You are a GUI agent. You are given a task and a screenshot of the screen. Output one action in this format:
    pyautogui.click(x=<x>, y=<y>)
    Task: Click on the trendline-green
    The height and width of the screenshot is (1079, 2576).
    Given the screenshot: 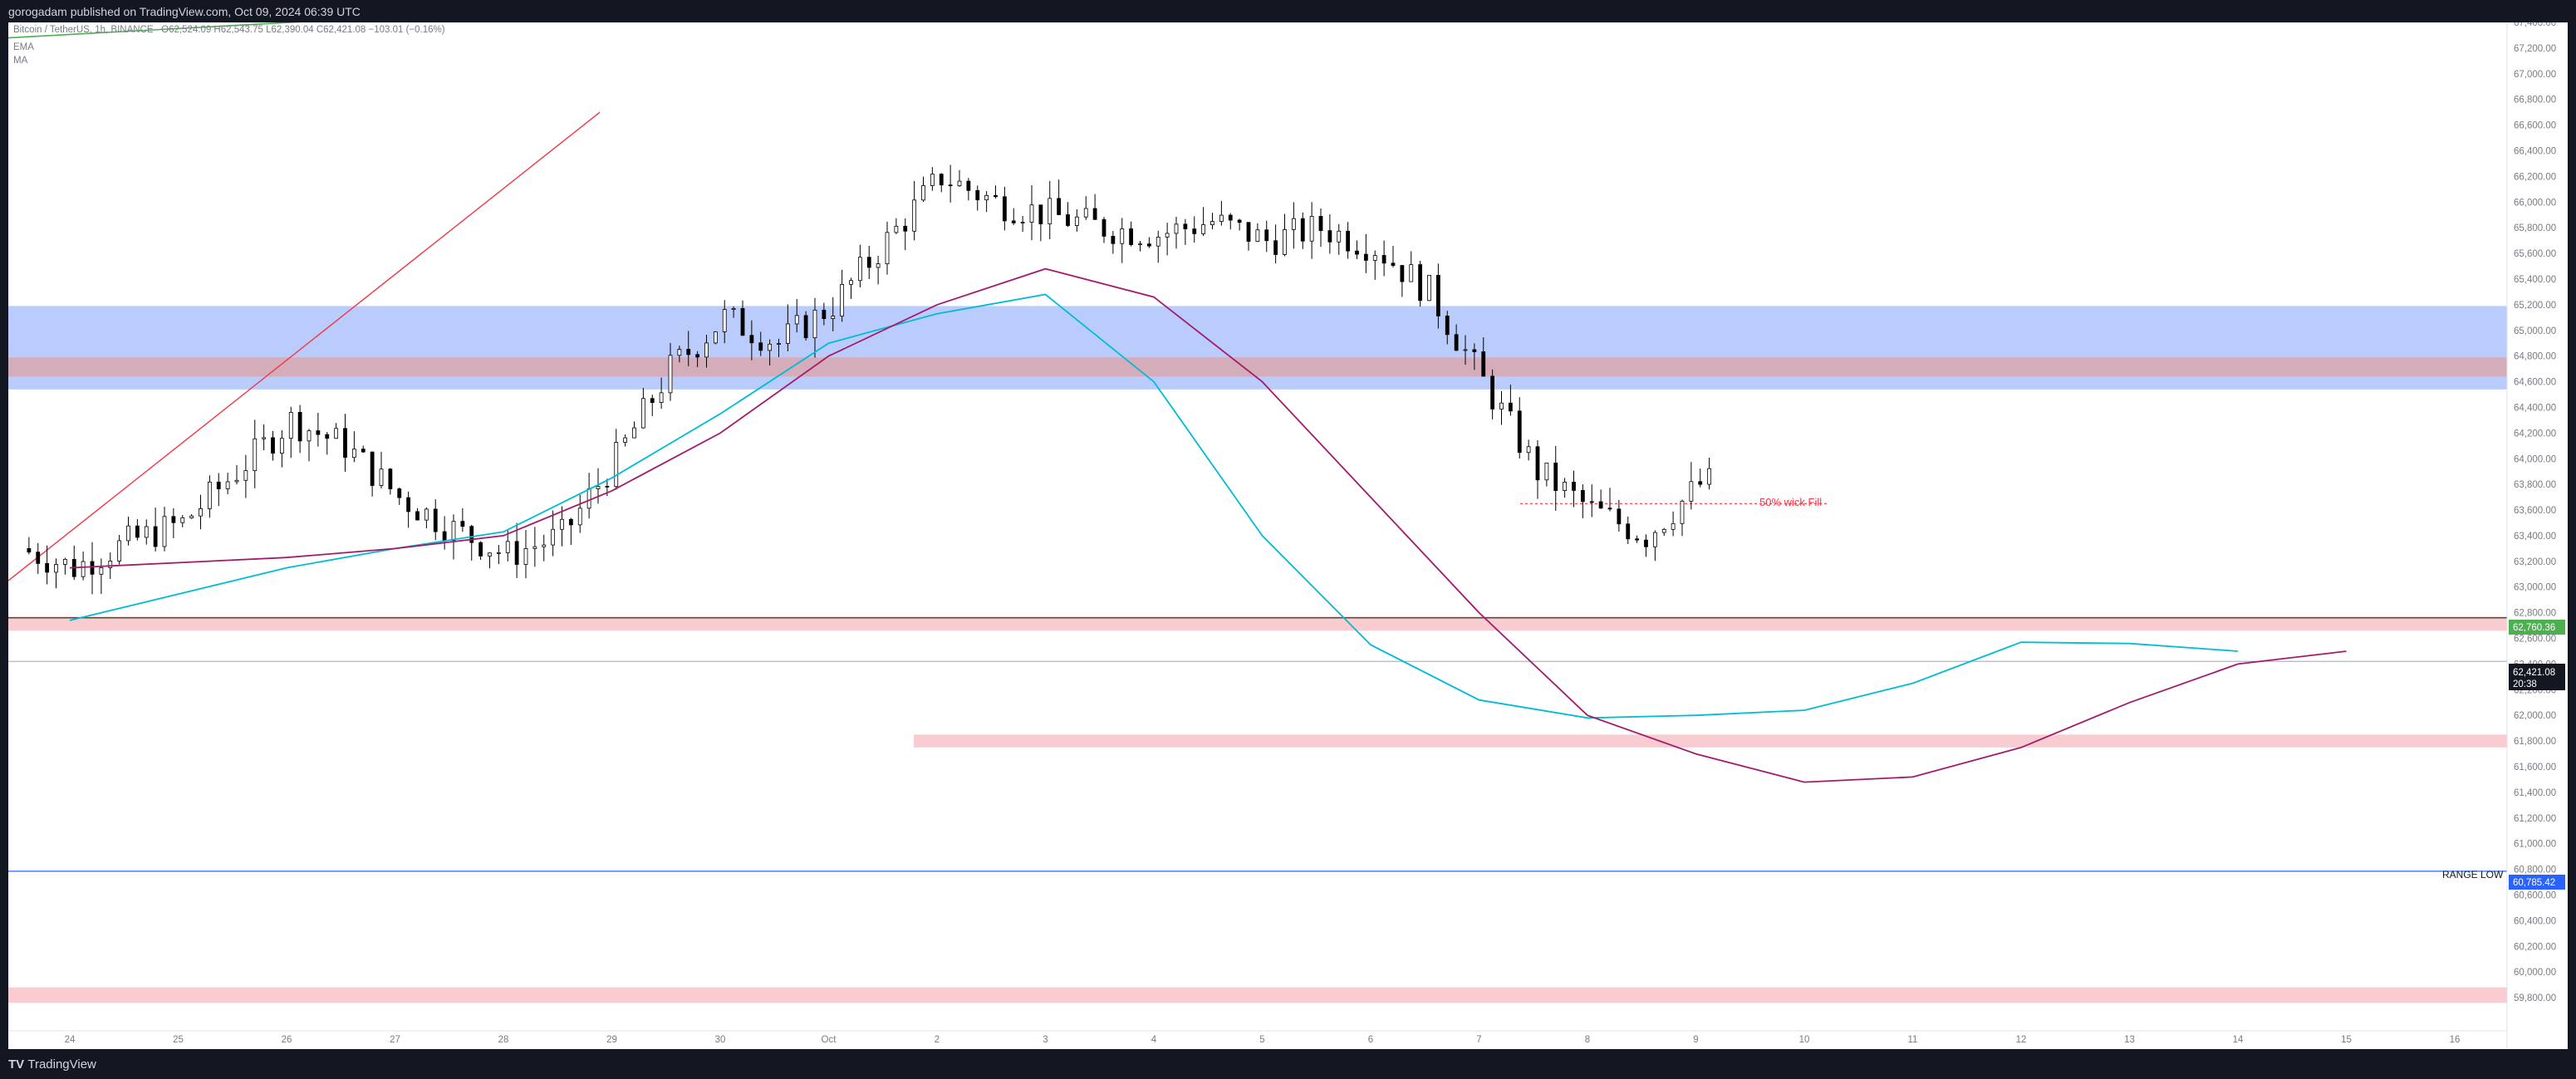 What is the action you would take?
    pyautogui.click(x=172, y=29)
    